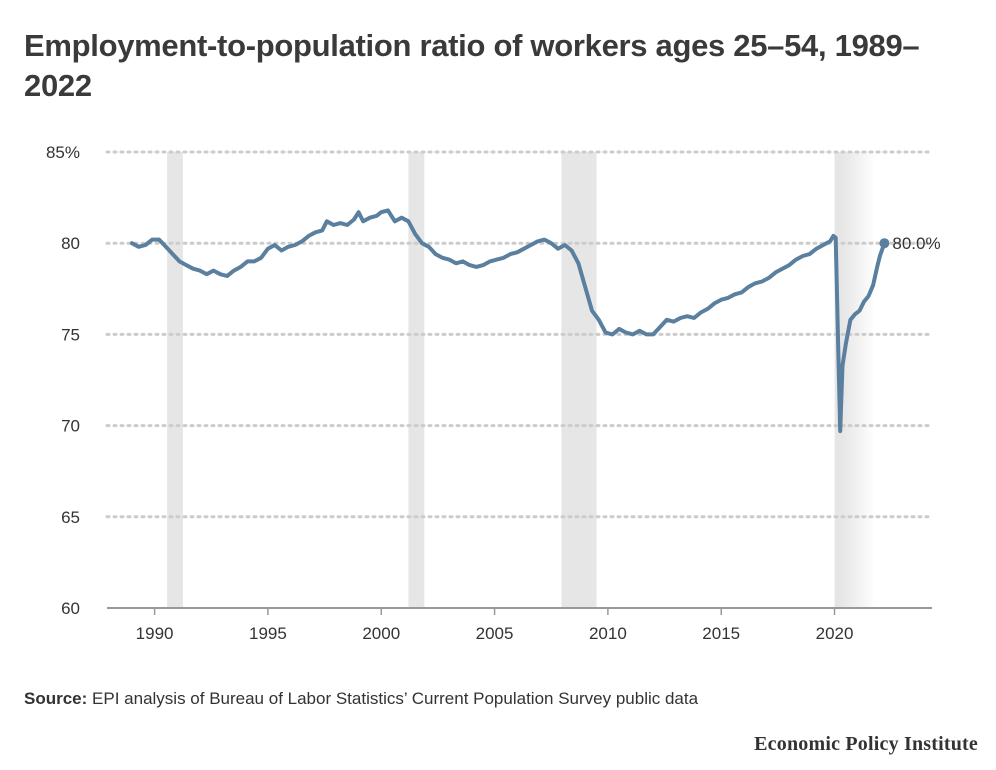  Describe the element at coordinates (63, 152) in the screenshot. I see `y-tick-label: 85%` at that location.